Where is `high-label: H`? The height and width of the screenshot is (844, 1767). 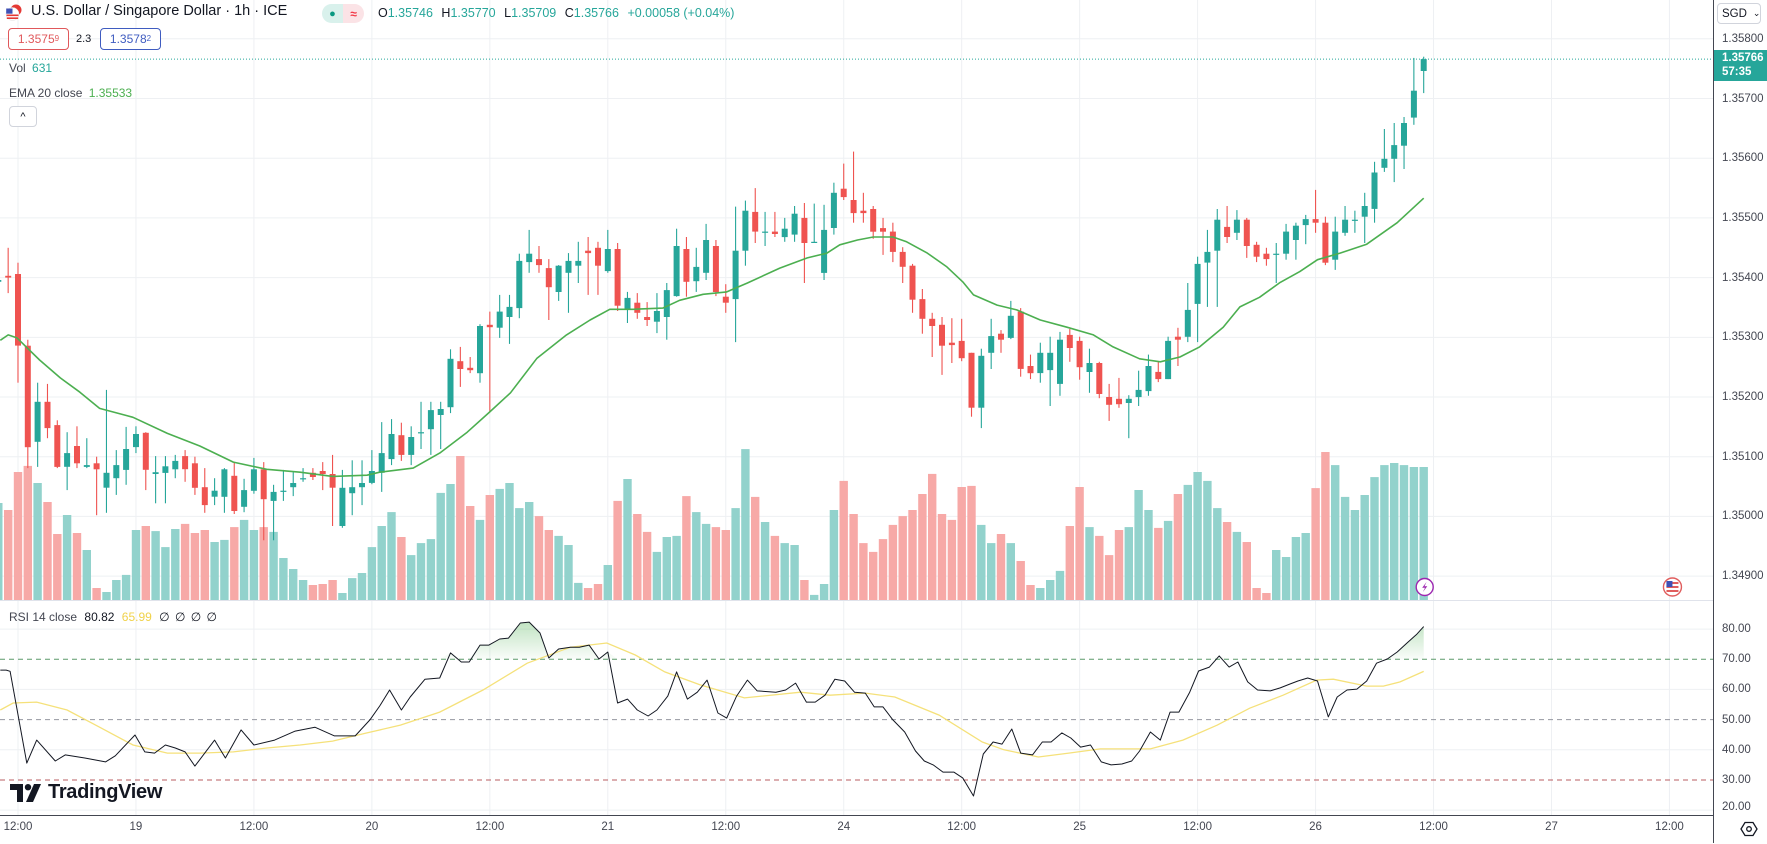
high-label: H is located at coordinates (446, 13).